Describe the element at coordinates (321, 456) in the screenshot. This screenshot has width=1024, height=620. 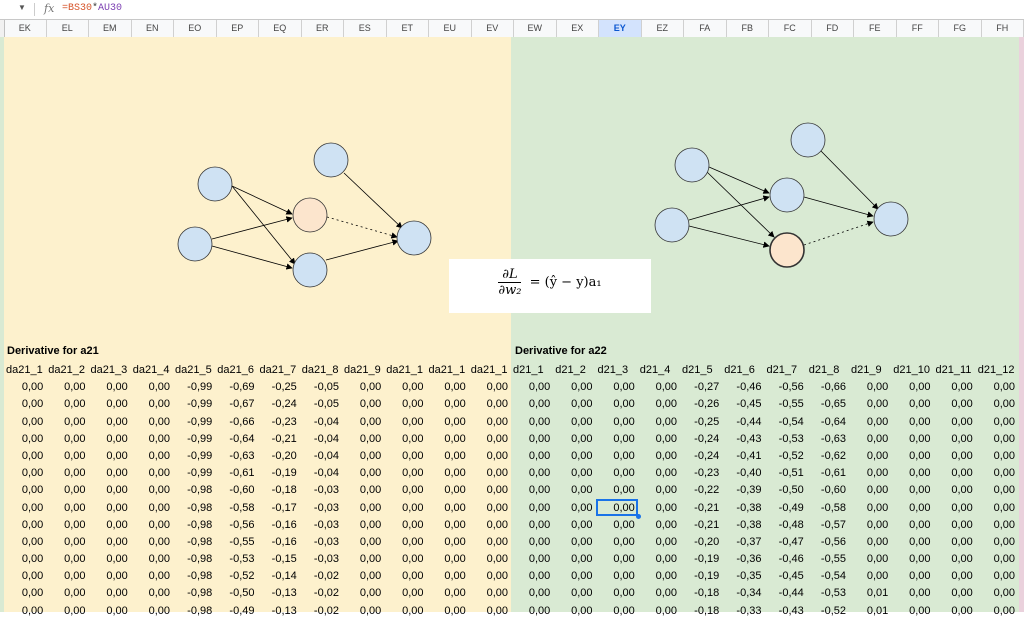
I see `table-cell: -0,04` at that location.